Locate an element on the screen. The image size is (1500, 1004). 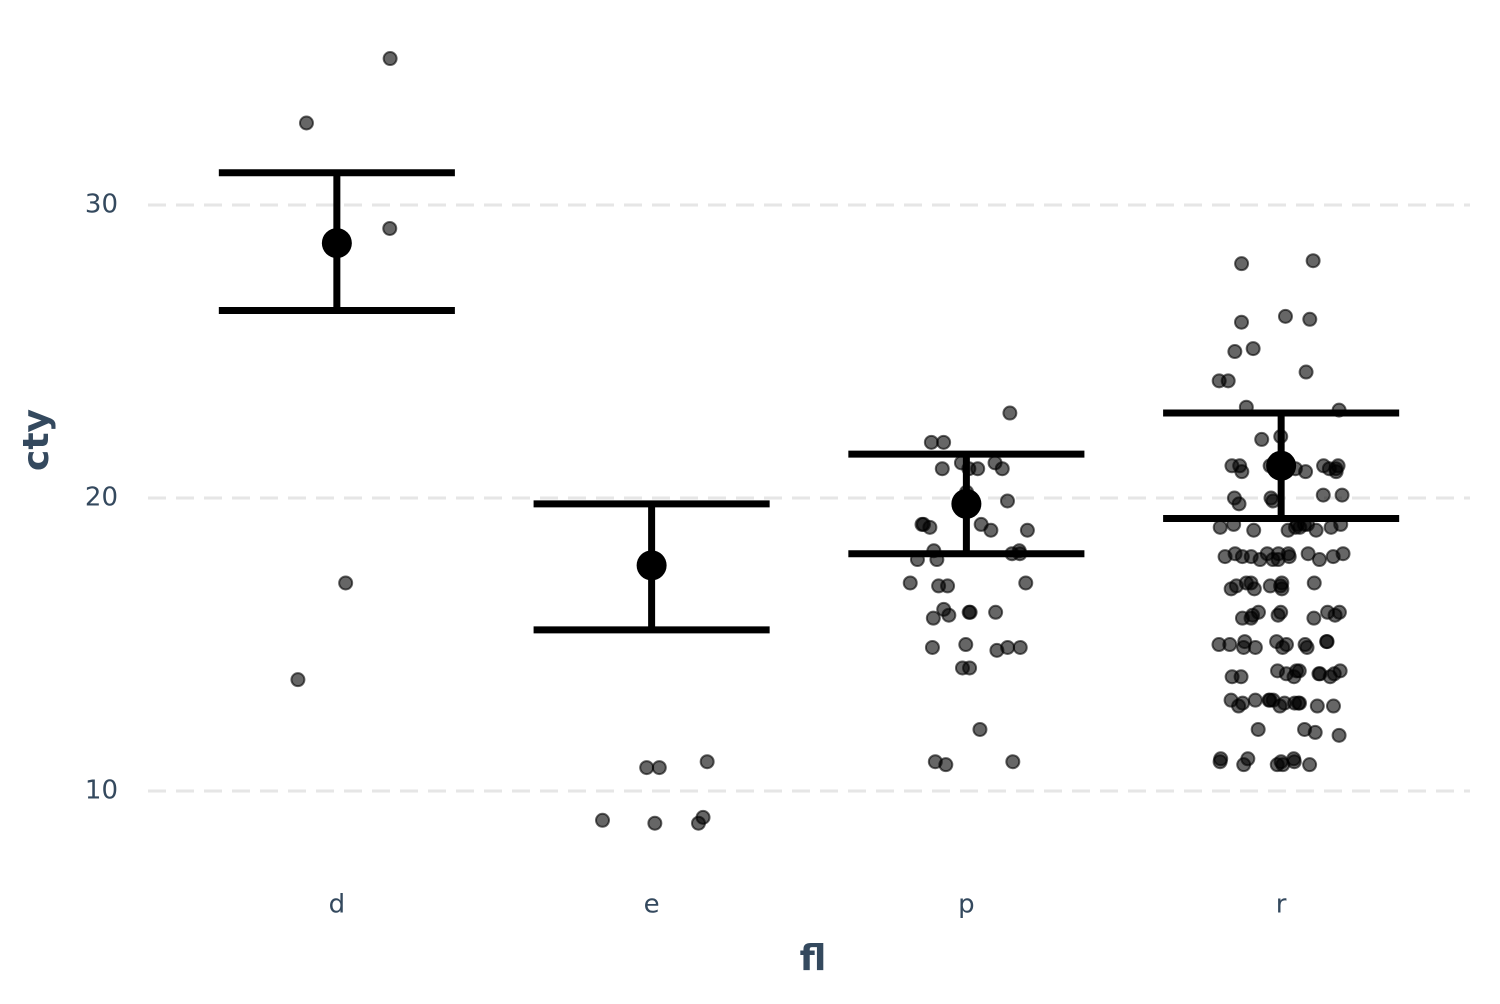
x-tick-label: d is located at coordinates (337, 905).